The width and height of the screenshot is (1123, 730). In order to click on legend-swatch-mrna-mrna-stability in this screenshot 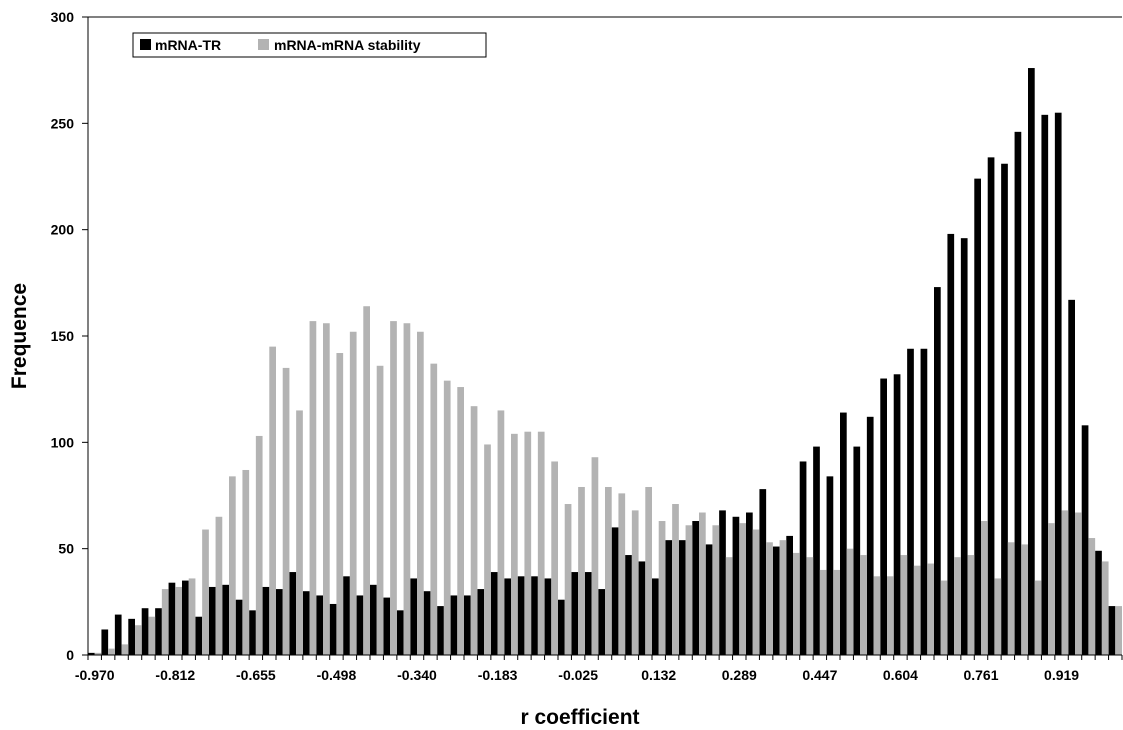, I will do `click(263, 44)`.